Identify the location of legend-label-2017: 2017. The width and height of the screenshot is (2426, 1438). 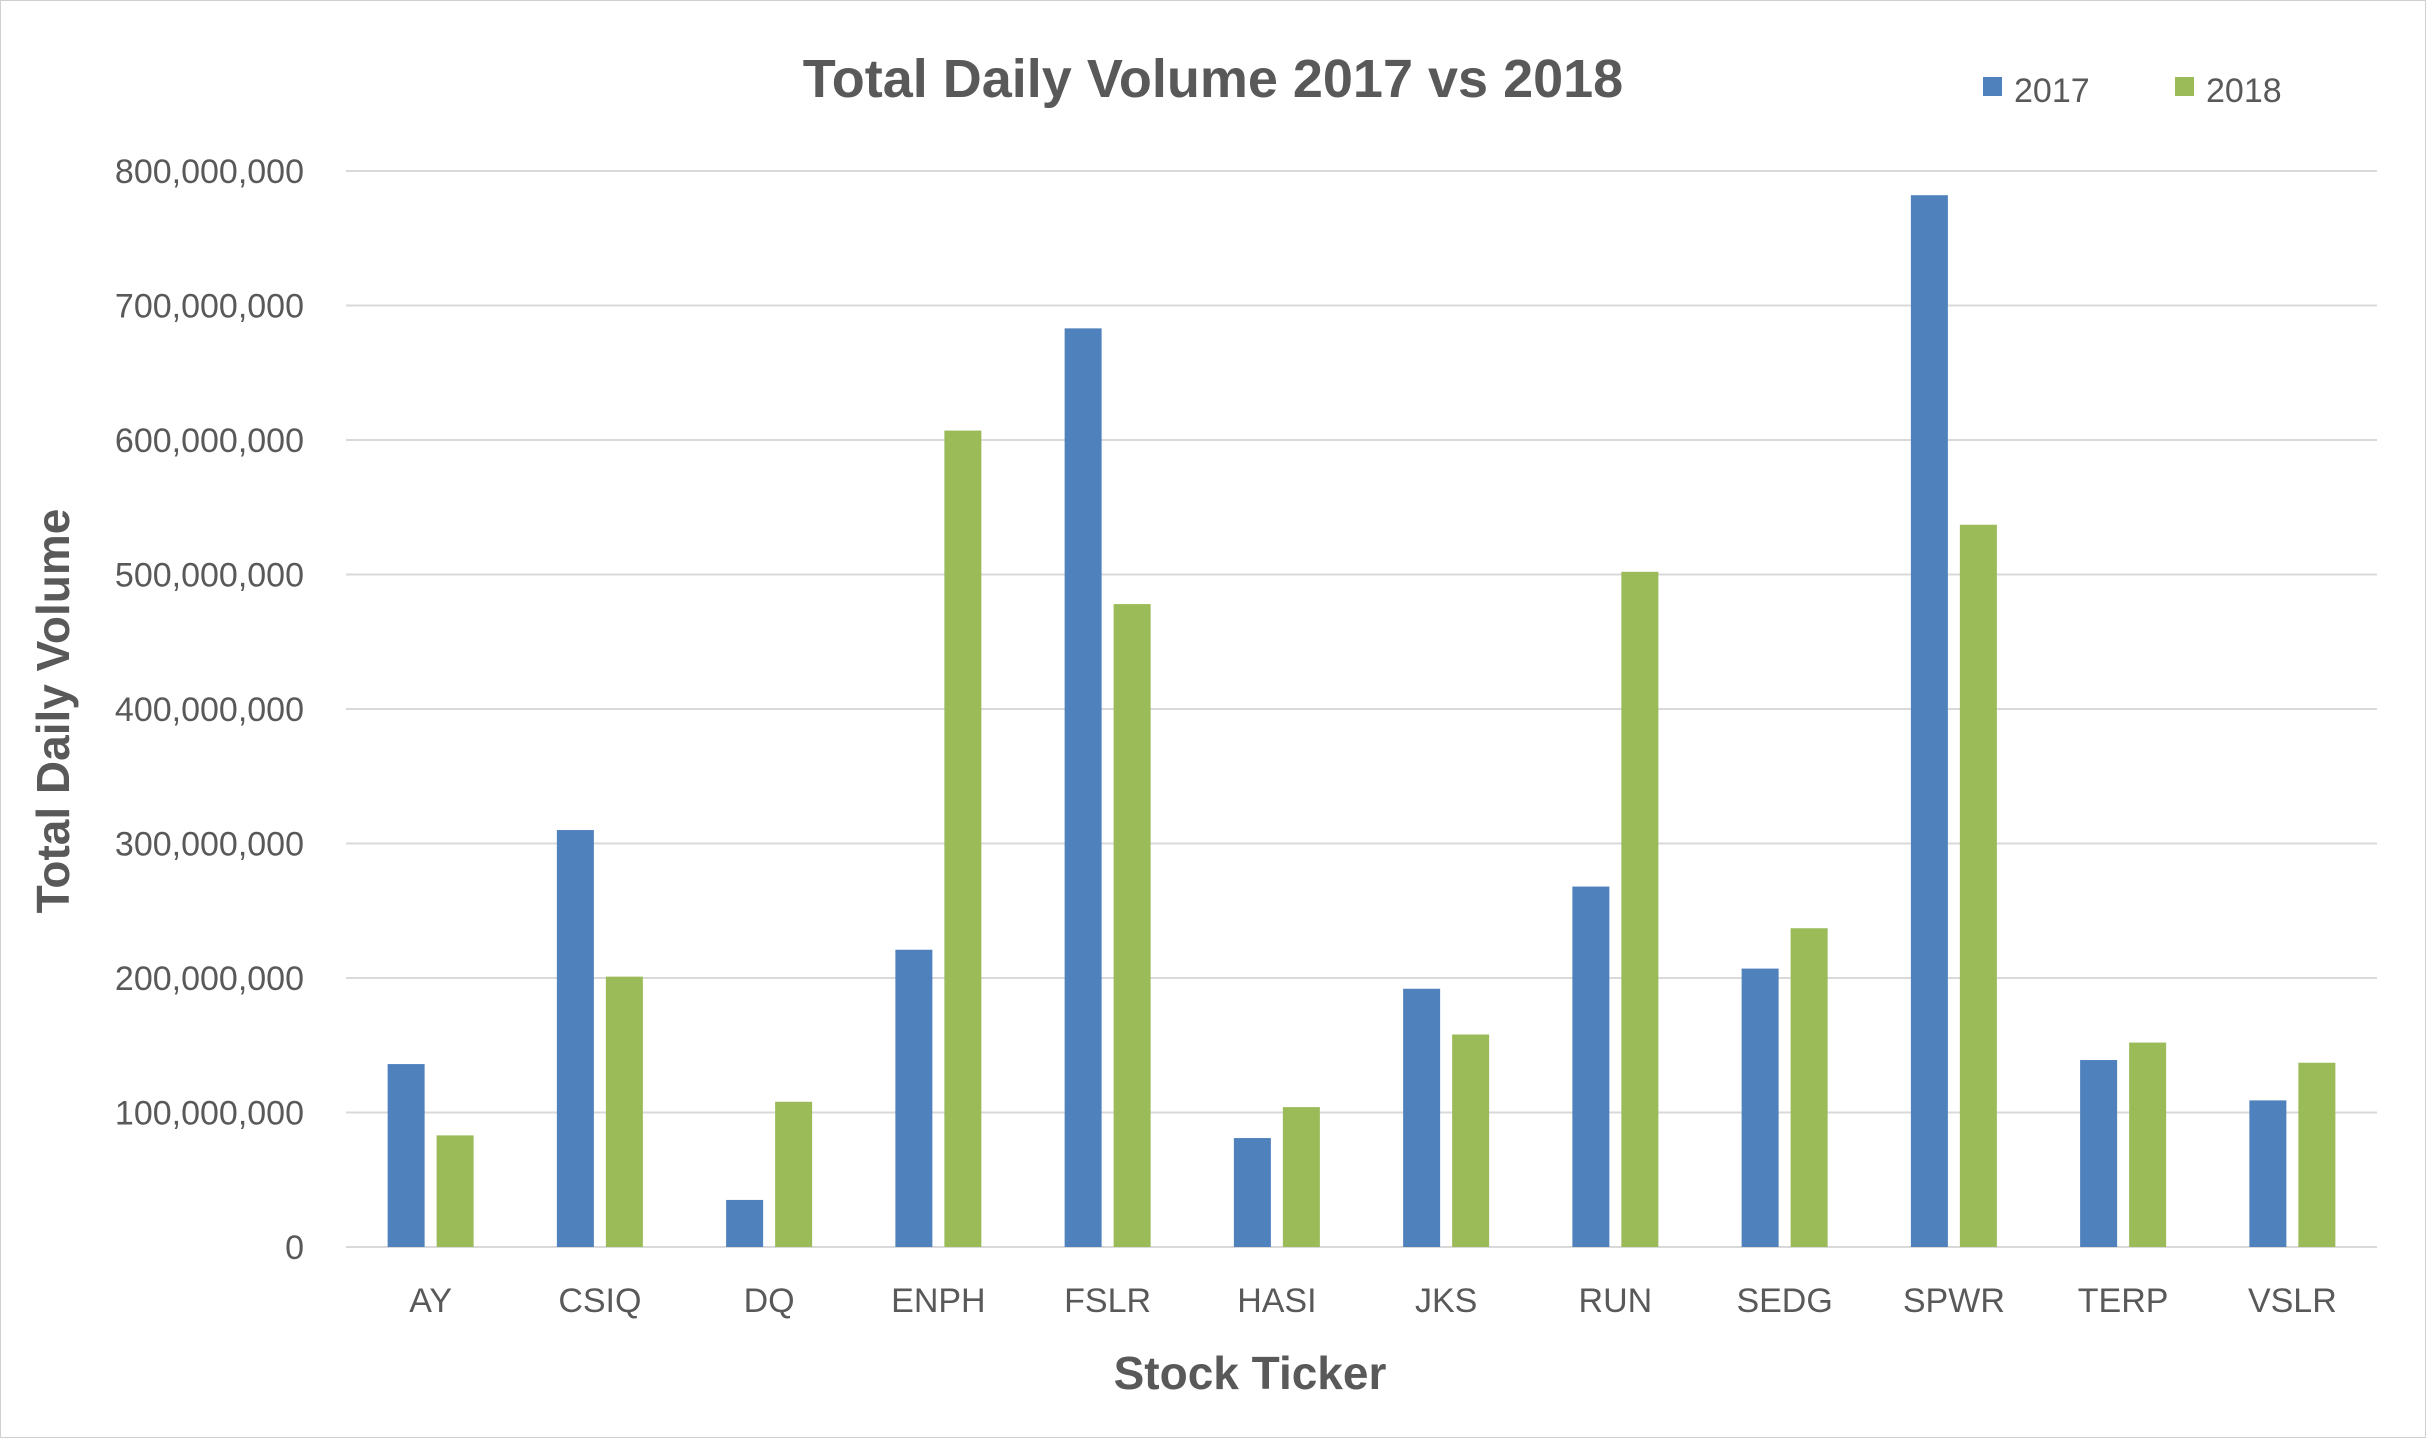
(2052, 91).